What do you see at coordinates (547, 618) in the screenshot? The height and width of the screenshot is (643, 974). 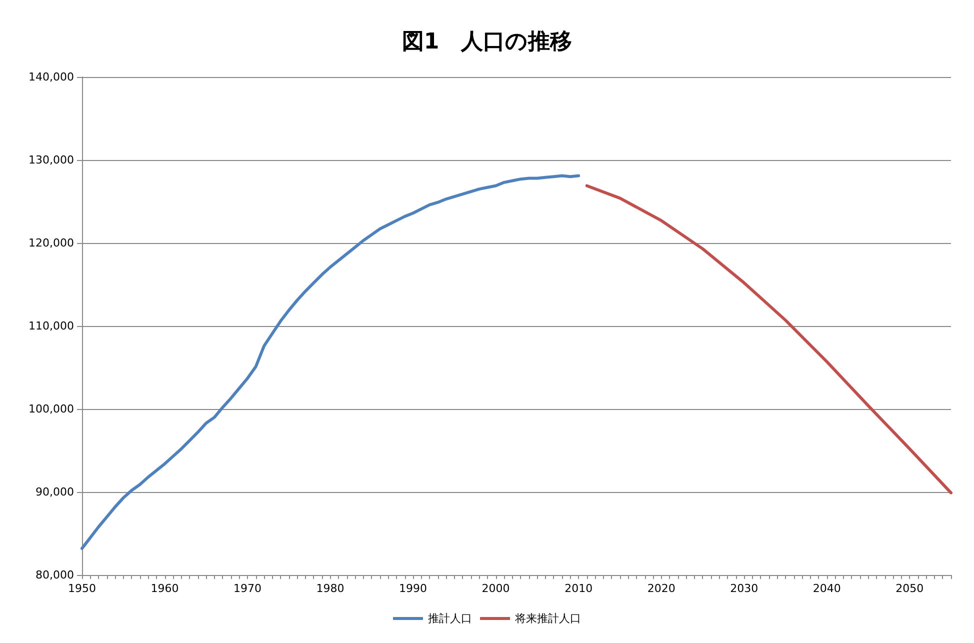 I see `legend-label: 将来推計人口` at bounding box center [547, 618].